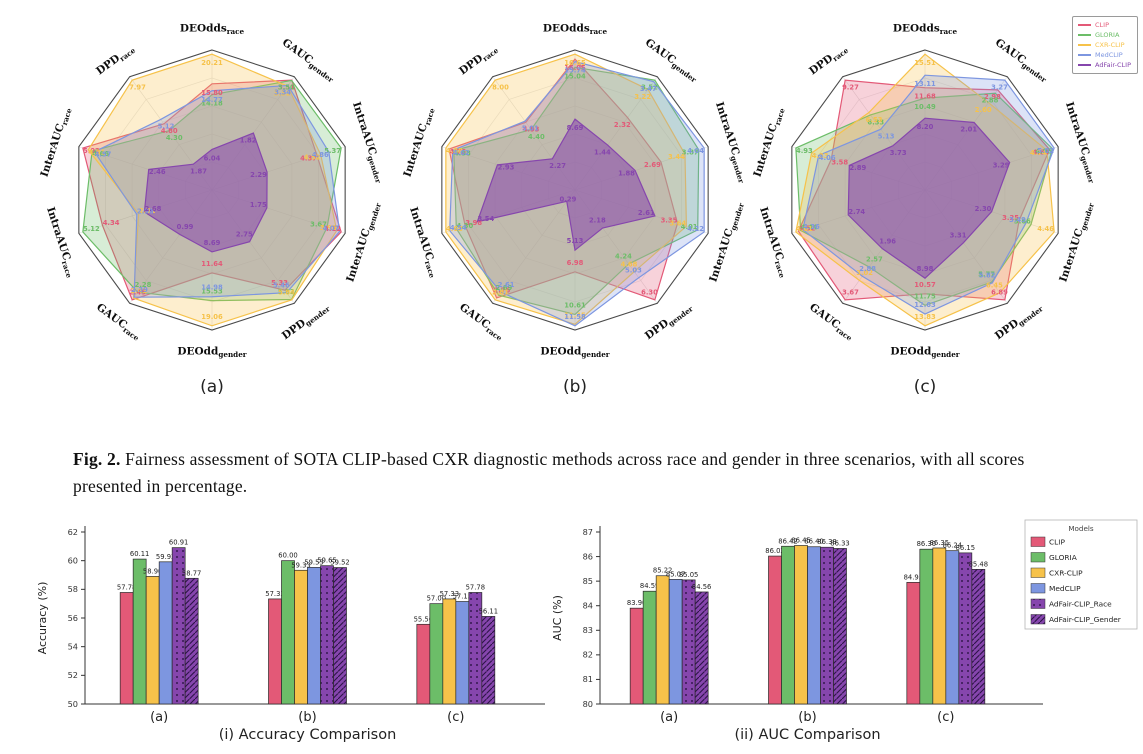 The image size is (1143, 754). What do you see at coordinates (768, 142) in the screenshot?
I see `radar-axis-label: InterAUCrace` at bounding box center [768, 142].